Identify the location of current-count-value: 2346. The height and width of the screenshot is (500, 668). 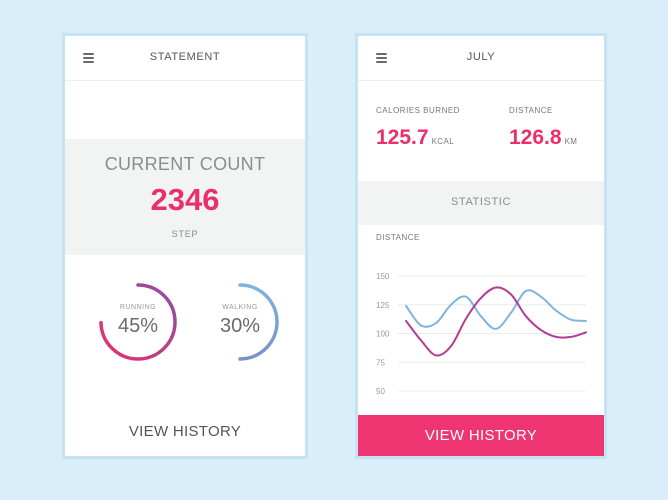
(185, 199).